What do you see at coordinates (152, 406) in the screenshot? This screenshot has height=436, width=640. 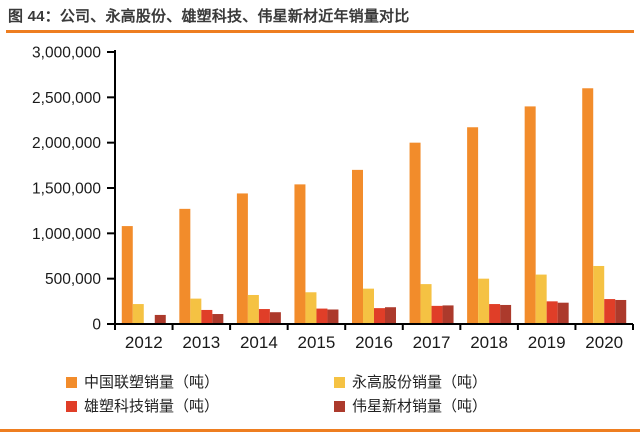 I see `legend-label: 雄塑科技销量（吨）` at bounding box center [152, 406].